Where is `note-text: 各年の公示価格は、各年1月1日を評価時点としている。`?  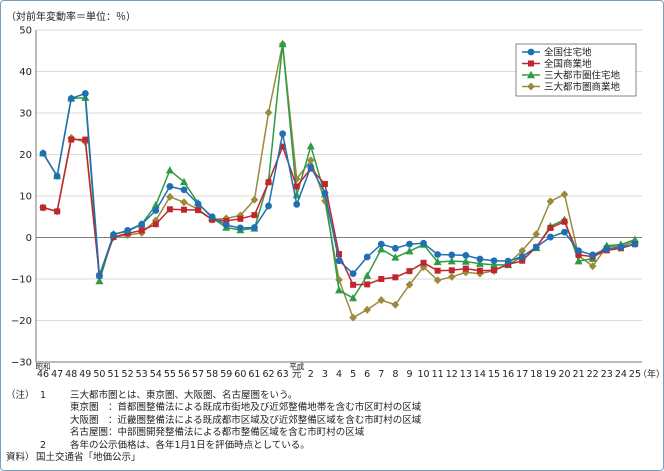 note-text: 各年の公示価格は、各年1月1日を評価時点としている。 is located at coordinates (190, 445).